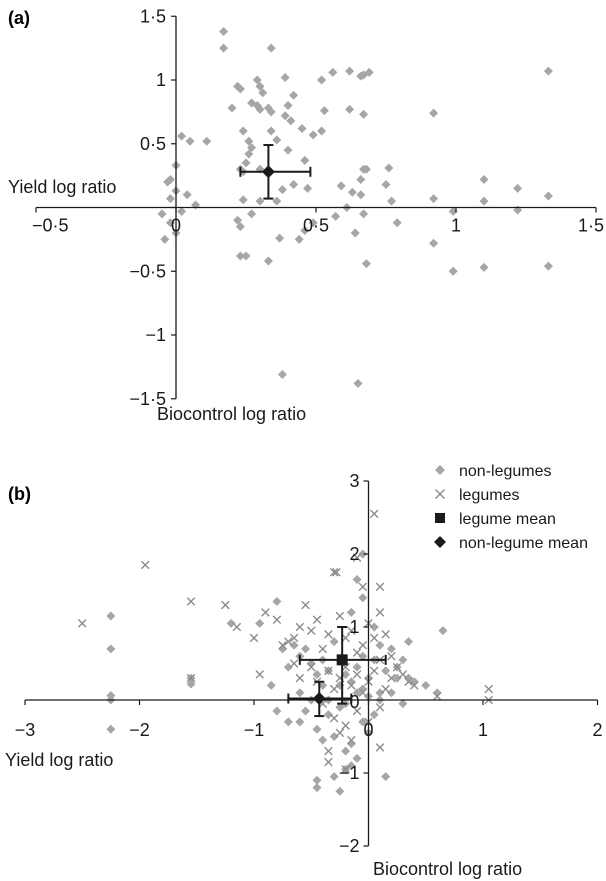  I want to click on legend-item-label-0: non-legumes, so click(505, 471).